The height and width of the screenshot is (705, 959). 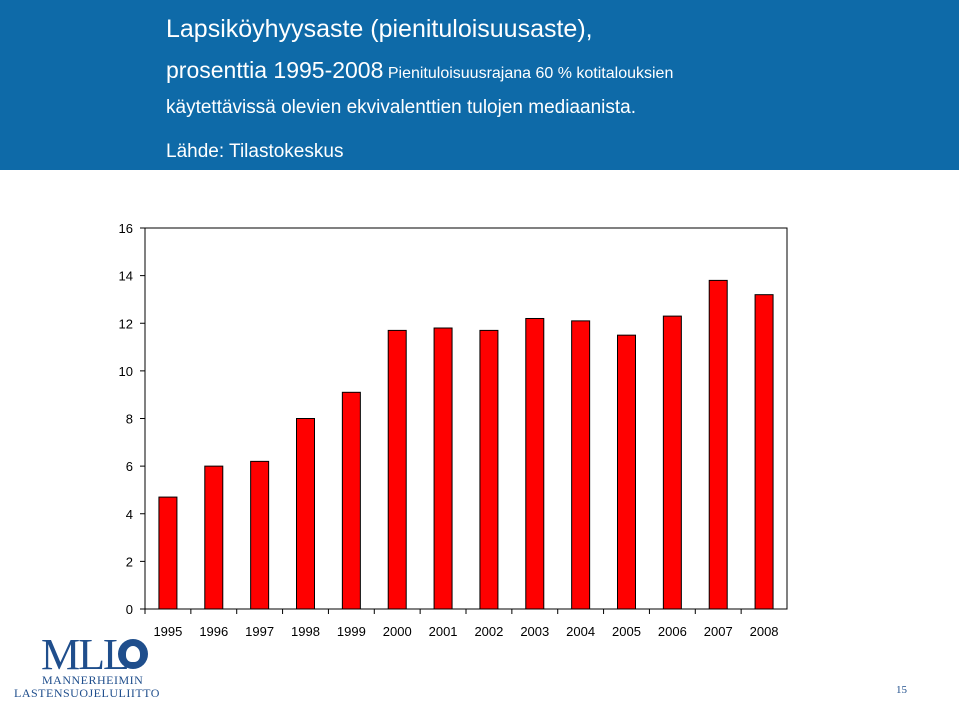 What do you see at coordinates (255, 151) in the screenshot?
I see `chart-source: Lähde: Tilastokeskus` at bounding box center [255, 151].